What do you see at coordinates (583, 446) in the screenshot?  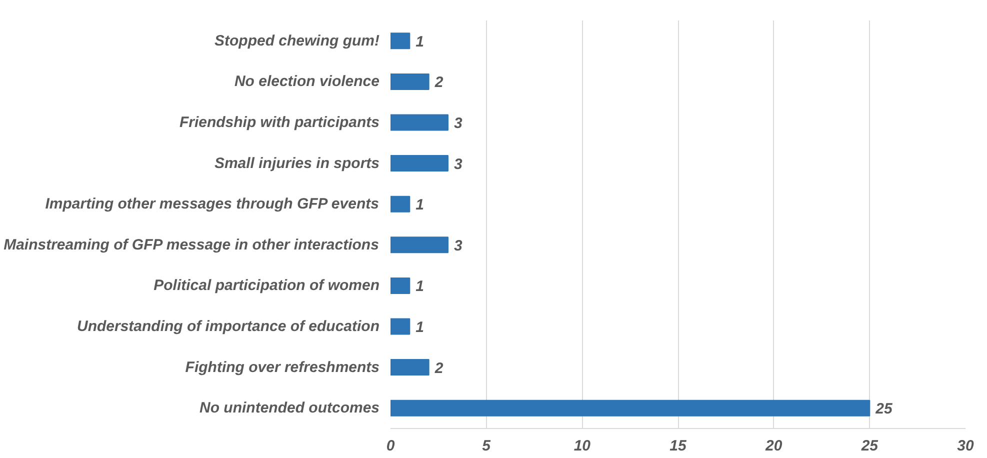 I see `x-tick-label: 10` at bounding box center [583, 446].